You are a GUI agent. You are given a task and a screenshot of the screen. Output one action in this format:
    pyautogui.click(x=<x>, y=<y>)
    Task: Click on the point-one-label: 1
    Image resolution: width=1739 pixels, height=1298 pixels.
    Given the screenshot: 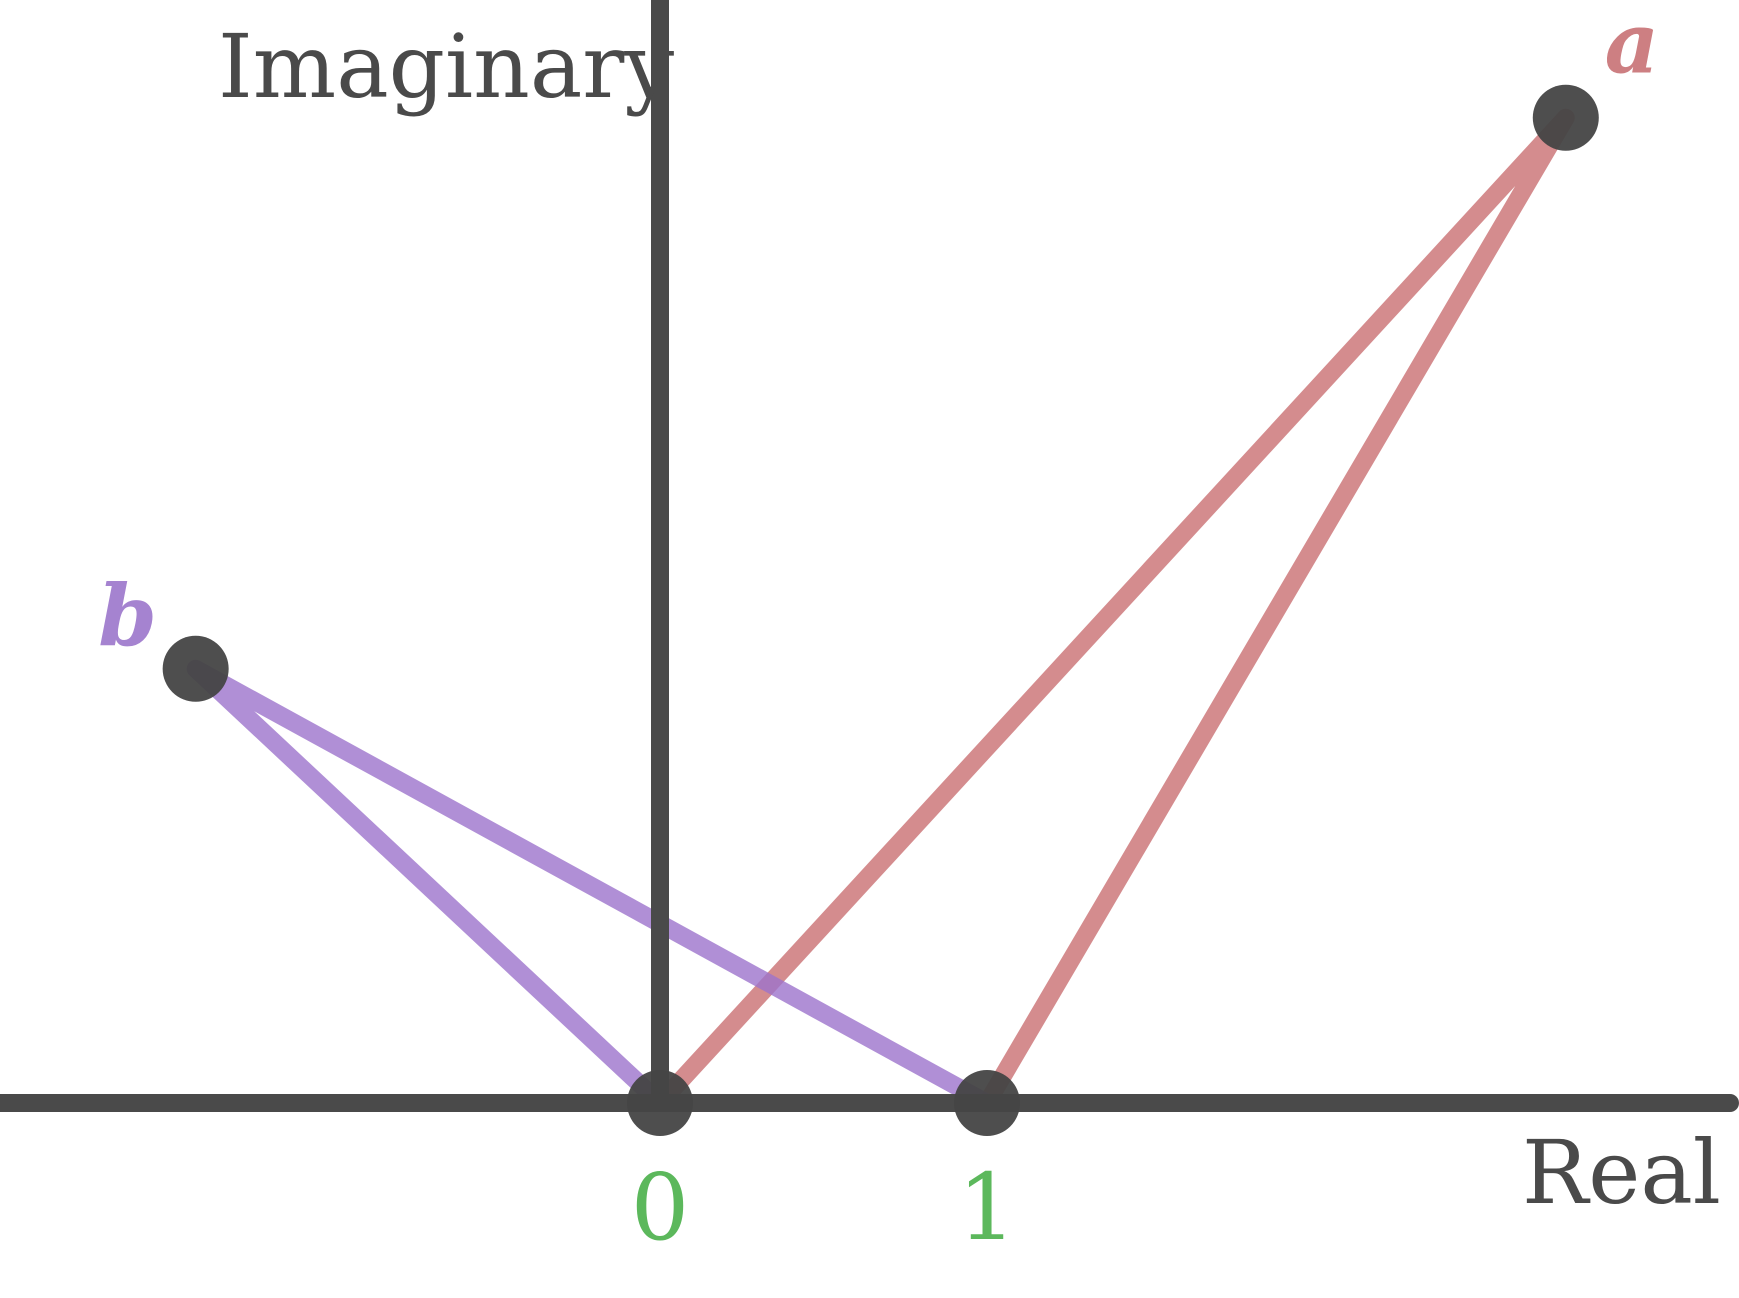 What is the action you would take?
    pyautogui.click(x=987, y=1207)
    